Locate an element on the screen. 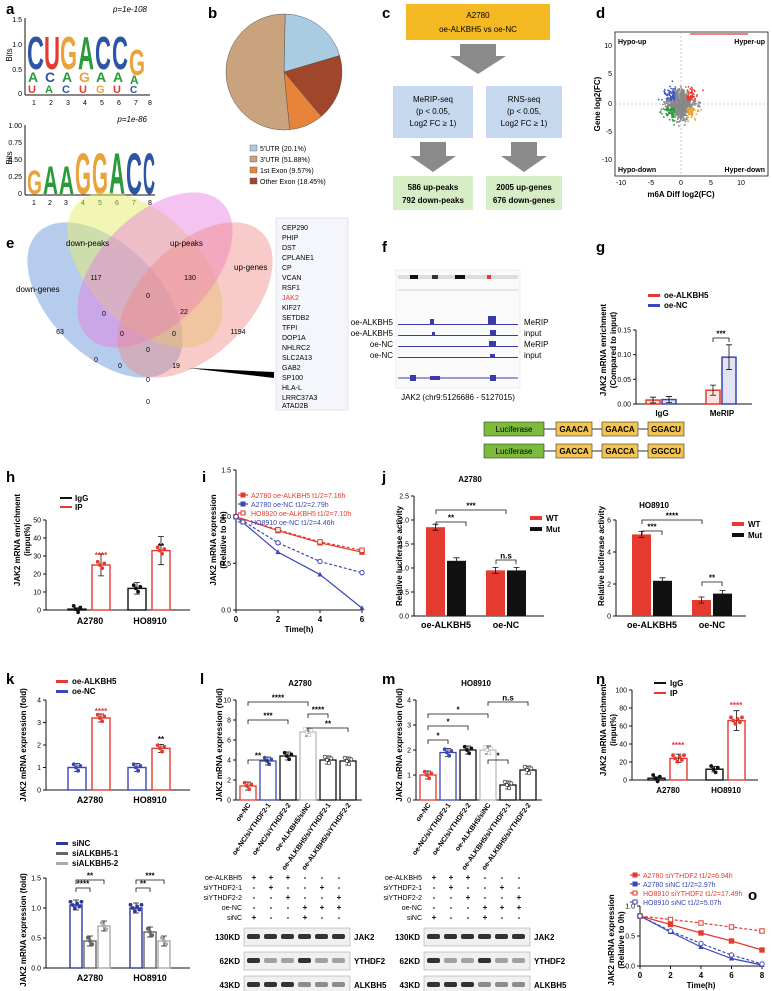 The height and width of the screenshot is (991, 772). xtick-label: 4 is located at coordinates (320, 619).